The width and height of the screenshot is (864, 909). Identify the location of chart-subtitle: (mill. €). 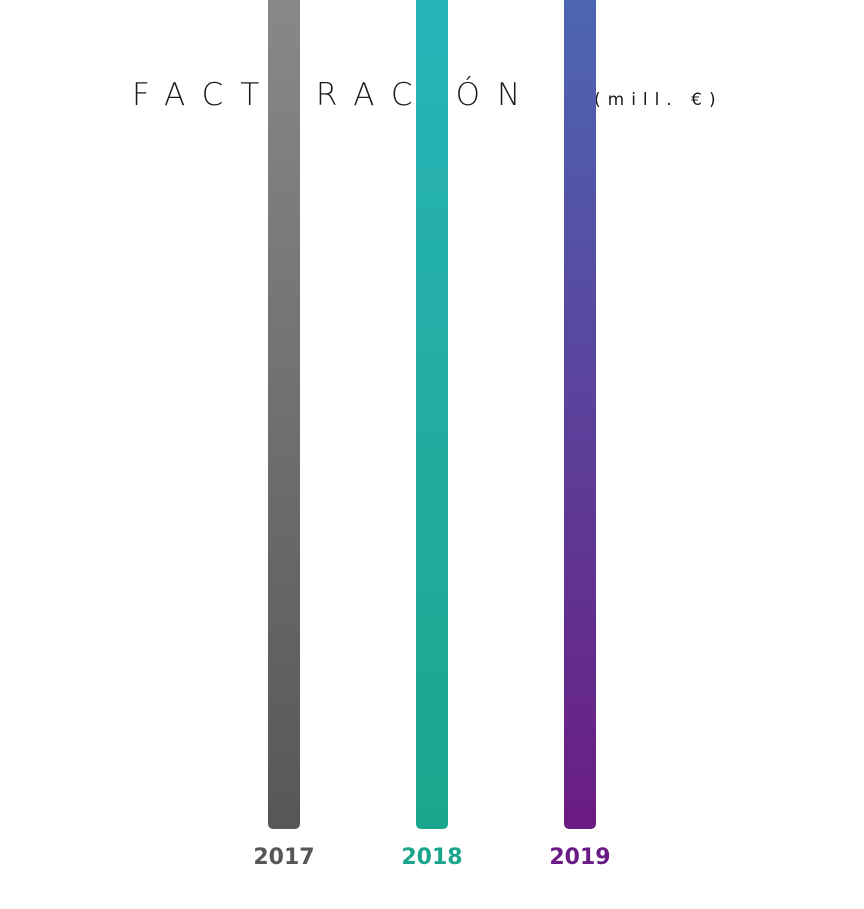
(658, 100).